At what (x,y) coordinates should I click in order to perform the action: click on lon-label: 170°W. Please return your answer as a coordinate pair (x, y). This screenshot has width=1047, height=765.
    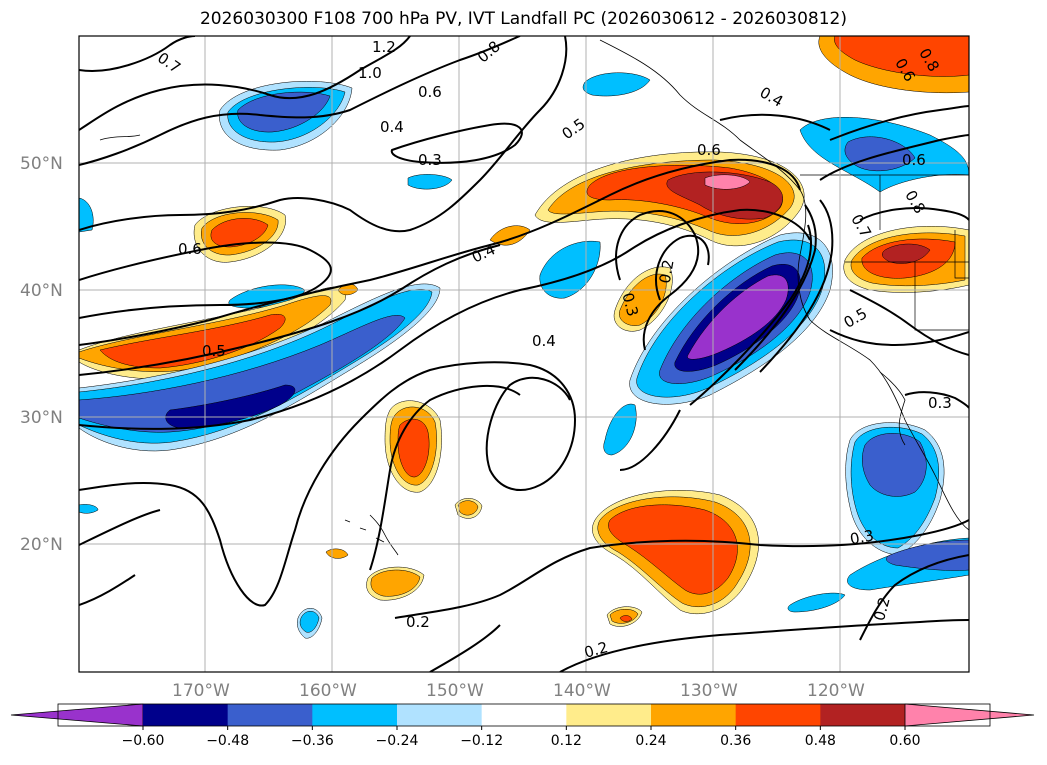
    Looking at the image, I should click on (201, 691).